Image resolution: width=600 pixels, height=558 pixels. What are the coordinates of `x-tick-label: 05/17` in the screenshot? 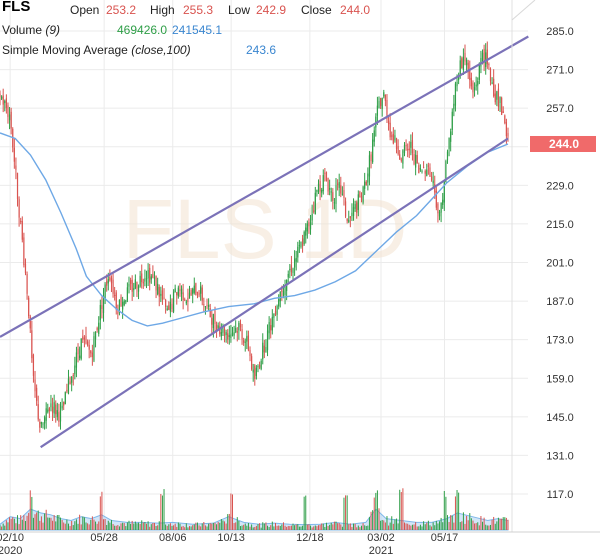 It's located at (445, 538).